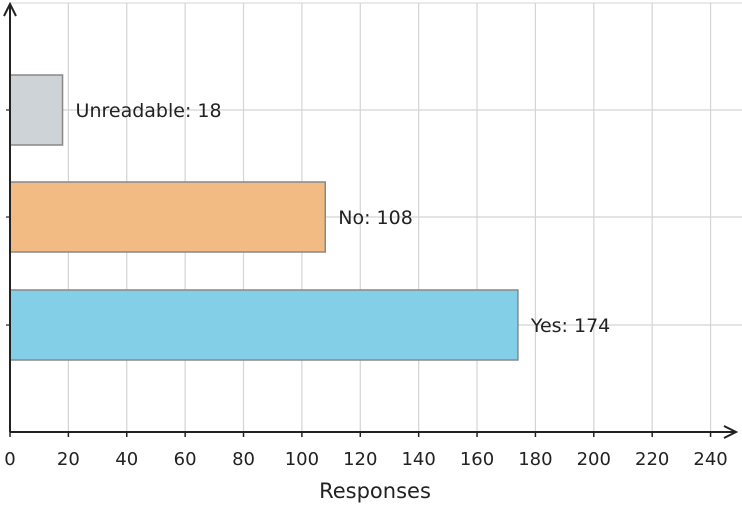 The width and height of the screenshot is (742, 508). Describe the element at coordinates (302, 459) in the screenshot. I see `x-tick-label: 100` at that location.